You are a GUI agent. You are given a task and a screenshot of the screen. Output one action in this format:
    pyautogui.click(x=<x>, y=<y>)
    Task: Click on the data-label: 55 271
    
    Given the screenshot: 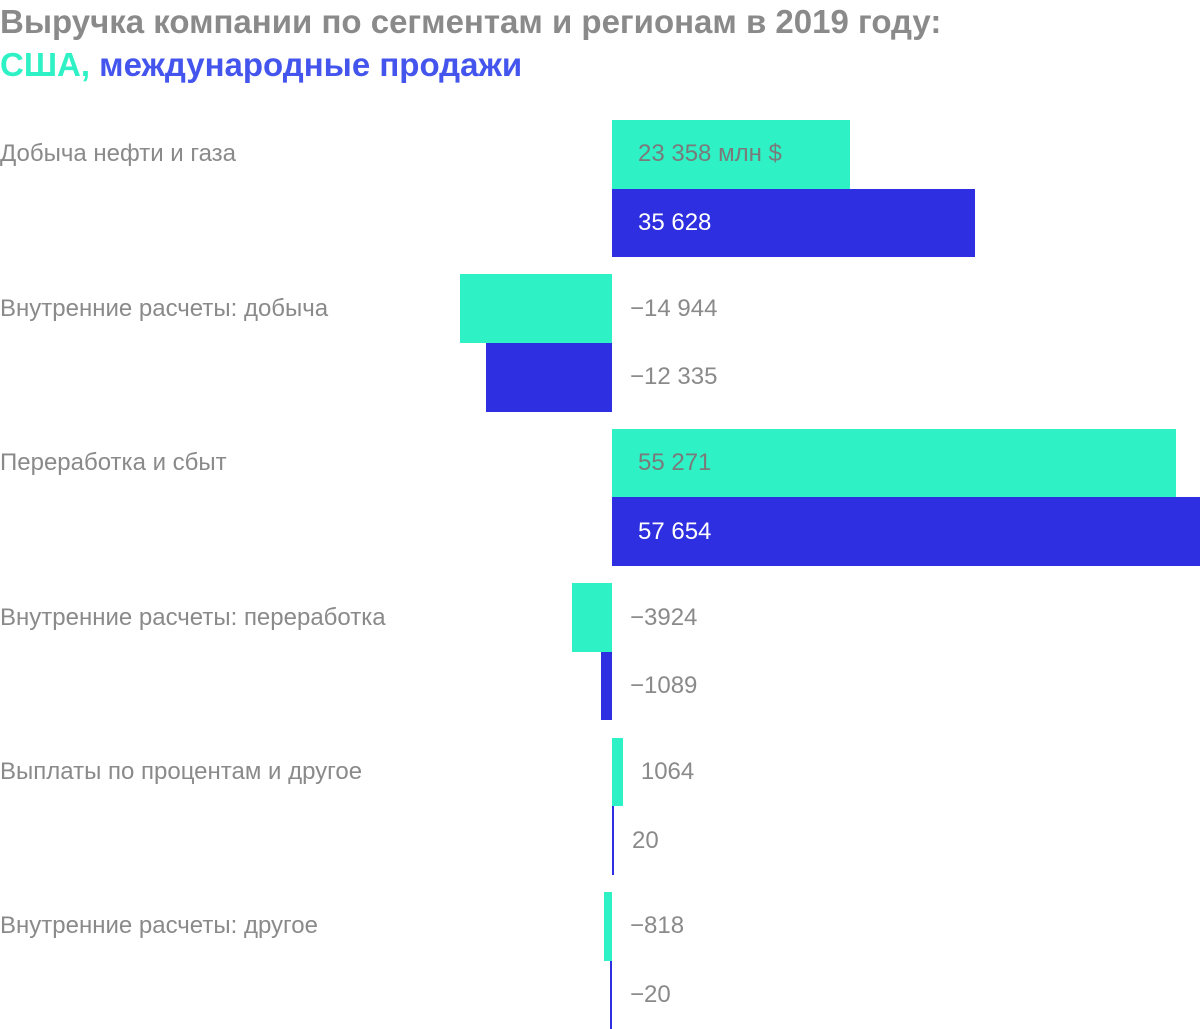 What is the action you would take?
    pyautogui.click(x=675, y=463)
    